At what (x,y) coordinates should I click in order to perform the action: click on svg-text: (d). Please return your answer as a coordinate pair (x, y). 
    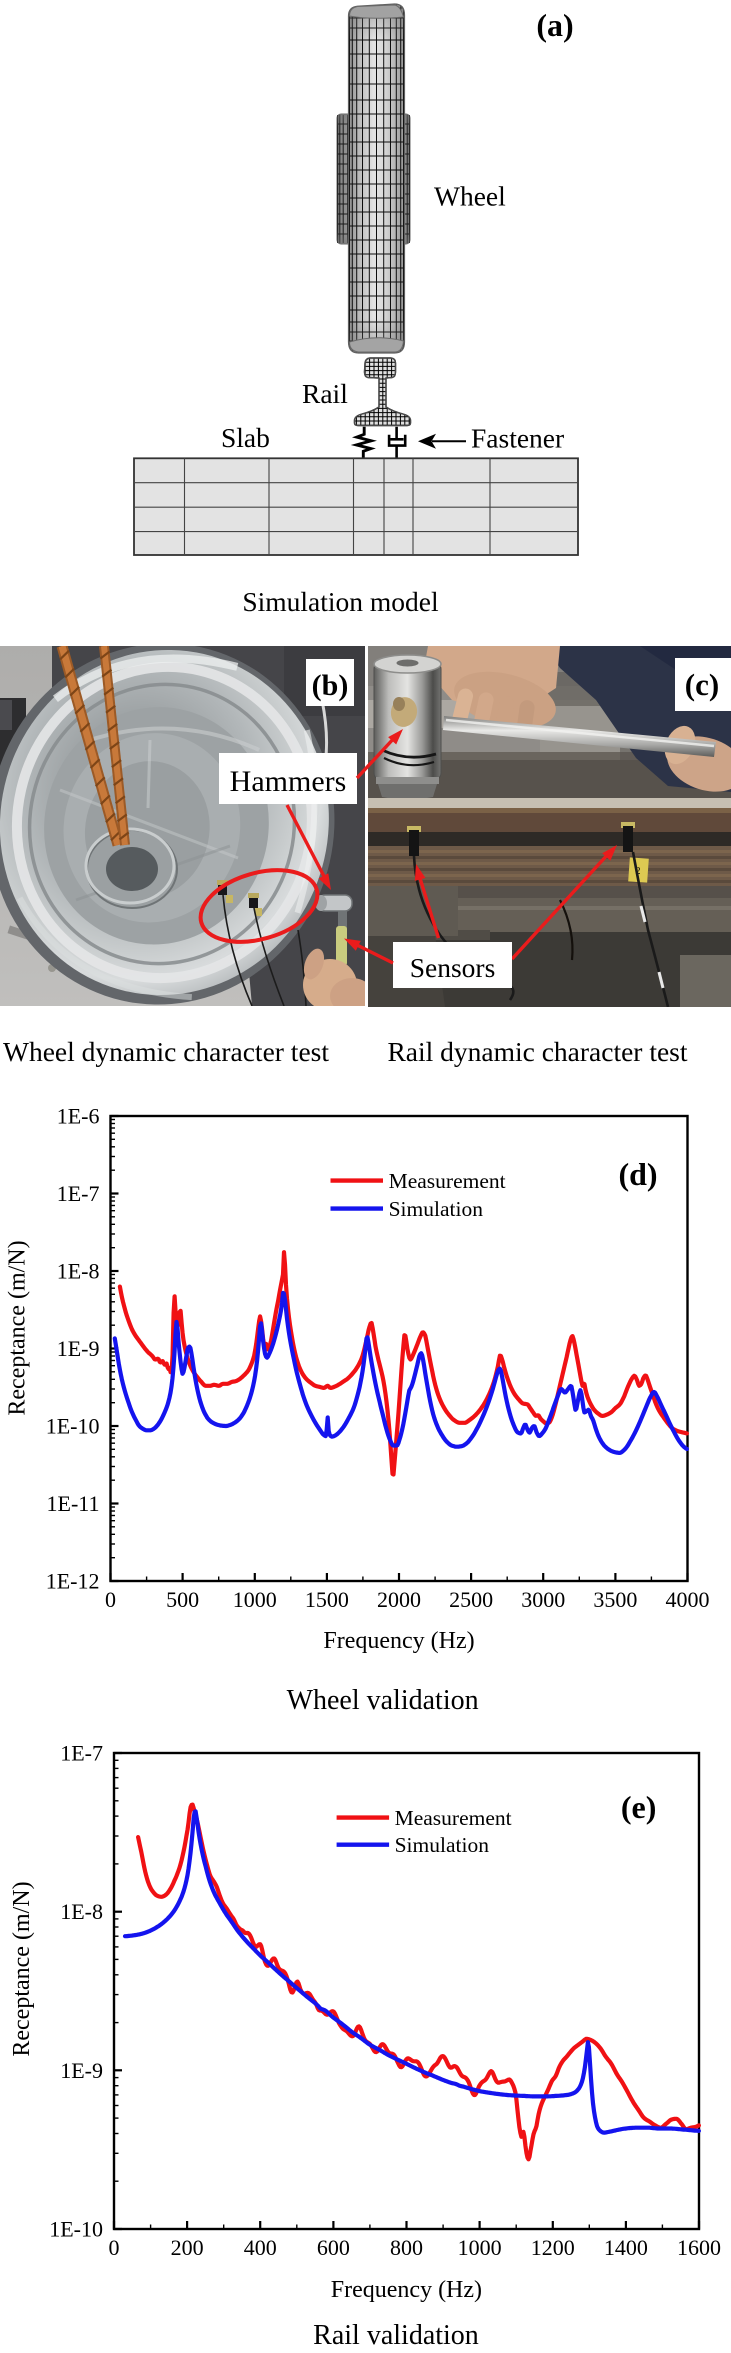
    Looking at the image, I should click on (637, 1174).